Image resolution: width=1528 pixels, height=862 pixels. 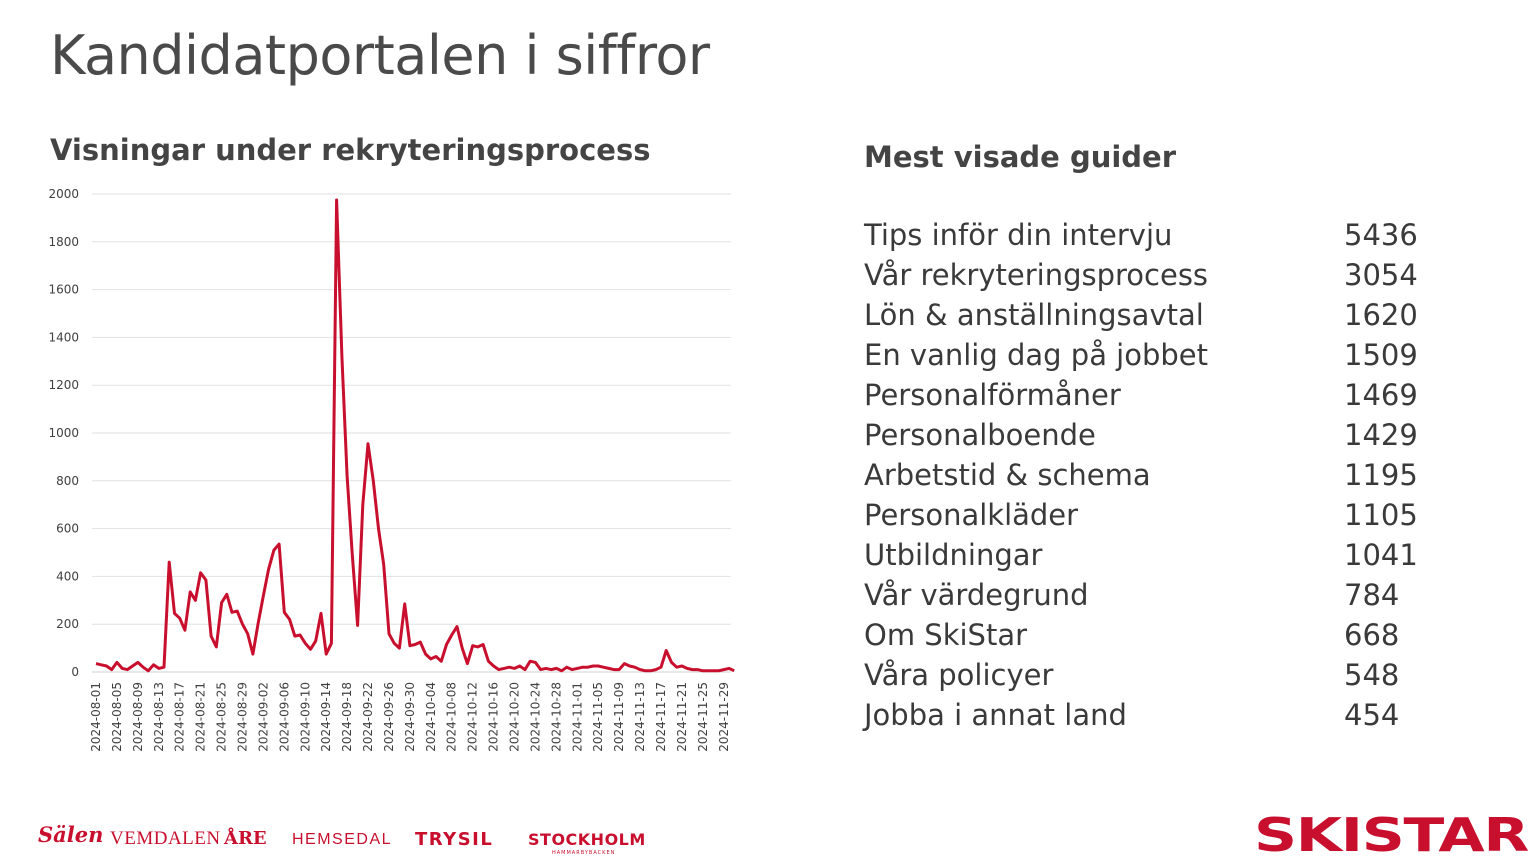 What do you see at coordinates (347, 717) in the screenshot?
I see `x-tick-label: 2024-09-18` at bounding box center [347, 717].